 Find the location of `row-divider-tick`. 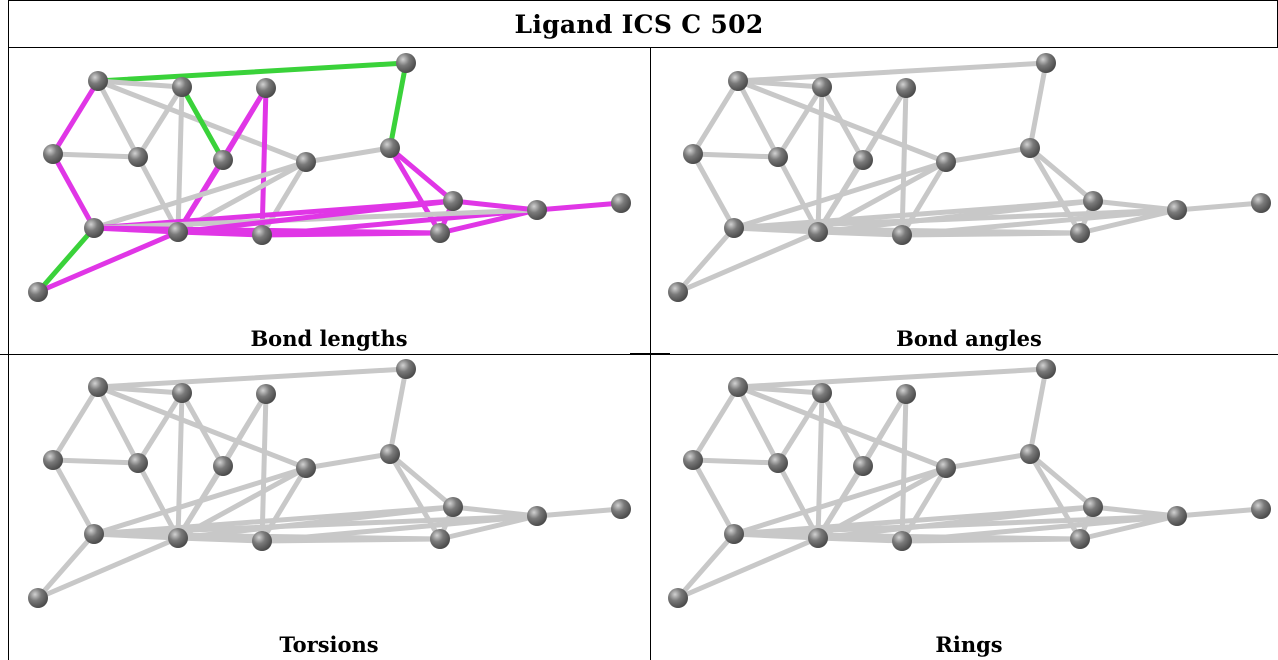

row-divider-tick is located at coordinates (650, 353).